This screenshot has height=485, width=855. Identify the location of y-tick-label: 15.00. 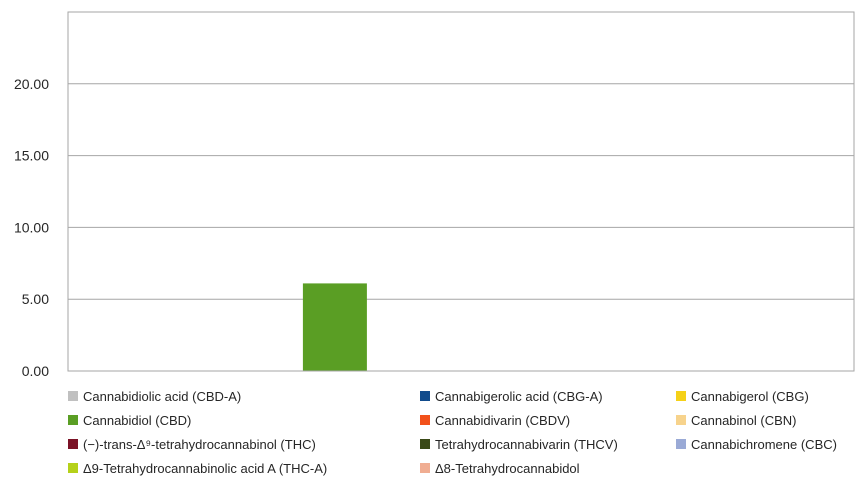
(31, 156).